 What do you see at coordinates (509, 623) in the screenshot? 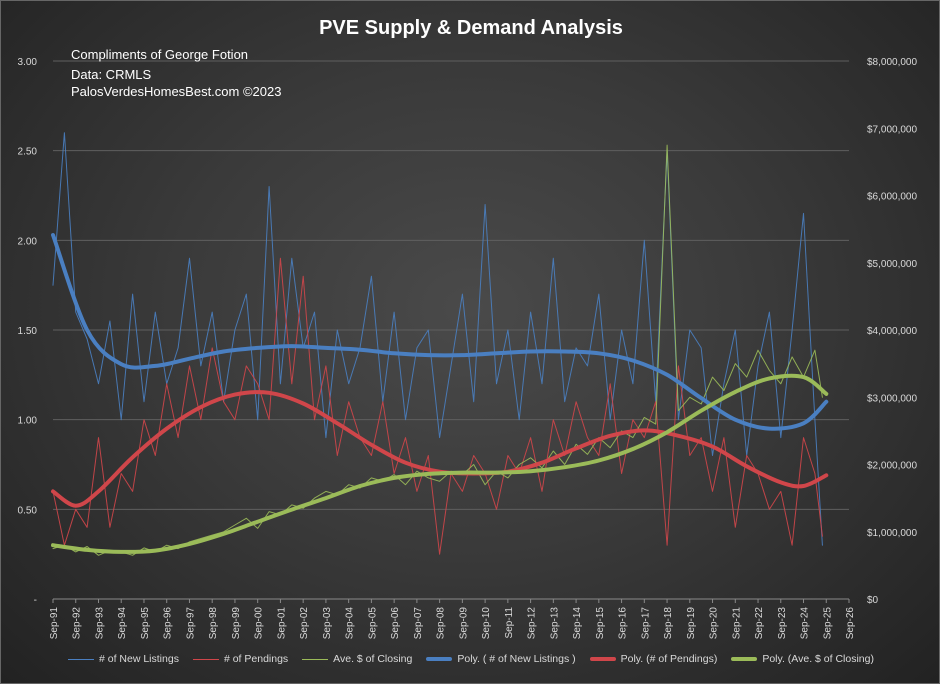
I see `x-tick-label: Sep-11` at bounding box center [509, 623].